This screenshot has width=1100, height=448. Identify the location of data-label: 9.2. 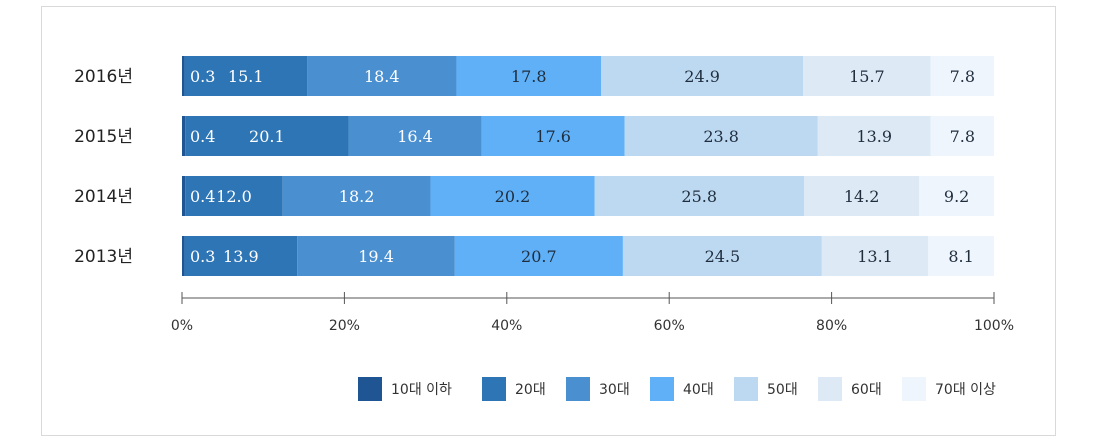
(956, 196).